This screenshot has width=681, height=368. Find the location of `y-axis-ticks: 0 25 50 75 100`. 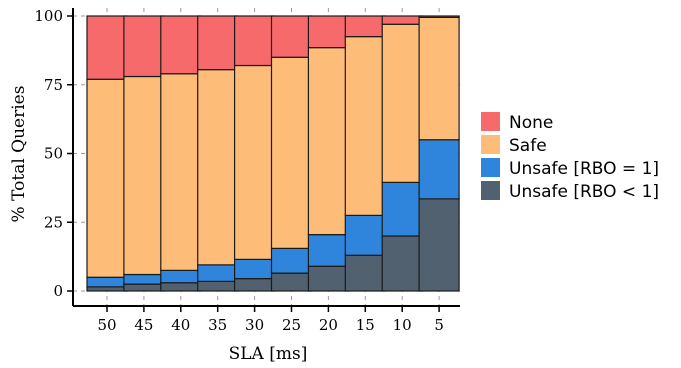

y-axis-ticks: 0 25 50 75 100 is located at coordinates (53, 153).